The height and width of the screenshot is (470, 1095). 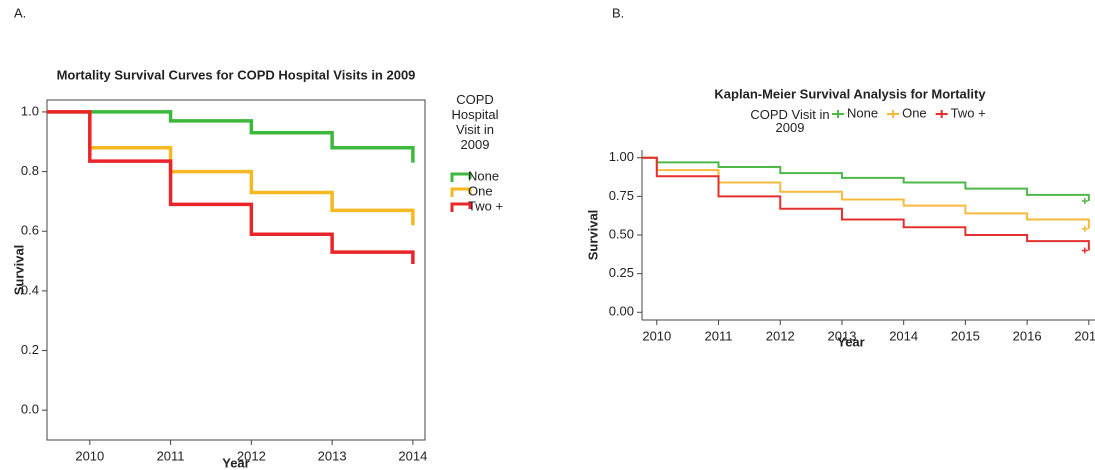 I want to click on y-tick-label: 1.0, so click(x=30, y=110).